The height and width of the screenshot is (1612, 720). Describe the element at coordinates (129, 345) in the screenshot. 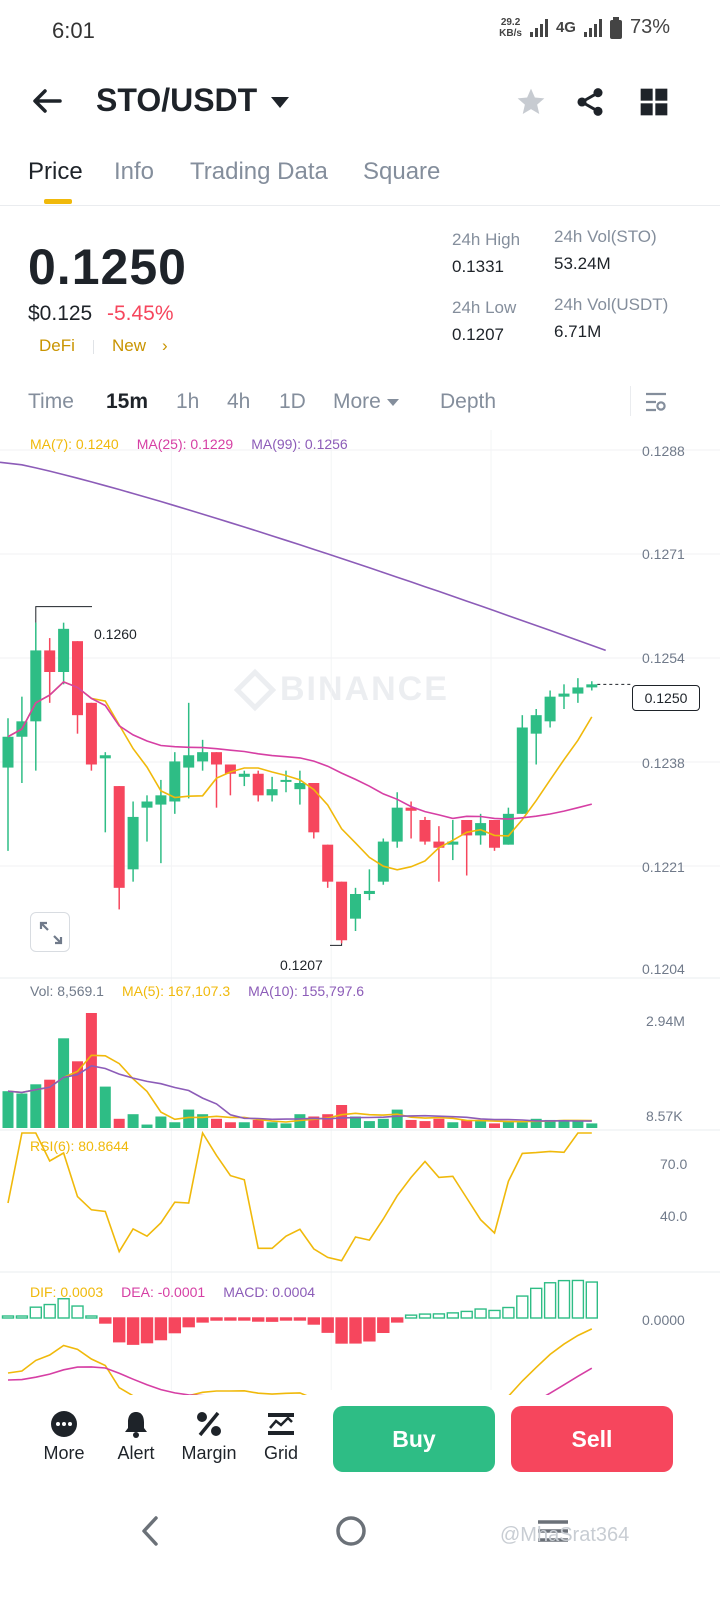

I see `tag-new: New` at that location.